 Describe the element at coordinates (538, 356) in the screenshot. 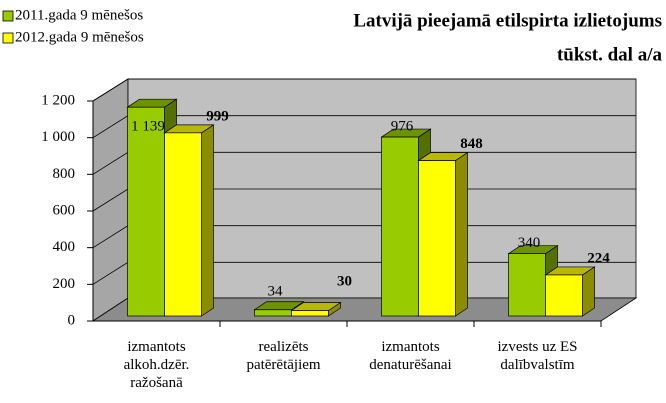

I see `x-tick-label: izvests uz ES dalībvalstīm` at that location.